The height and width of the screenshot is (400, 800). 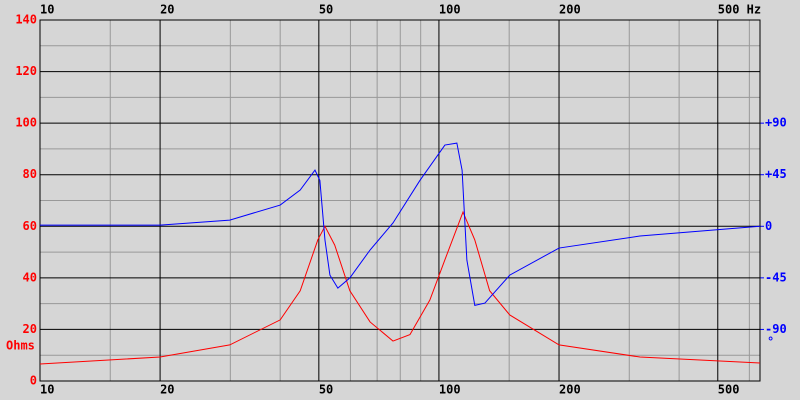 I want to click on x-top-tick-label: 20, so click(x=167, y=10).